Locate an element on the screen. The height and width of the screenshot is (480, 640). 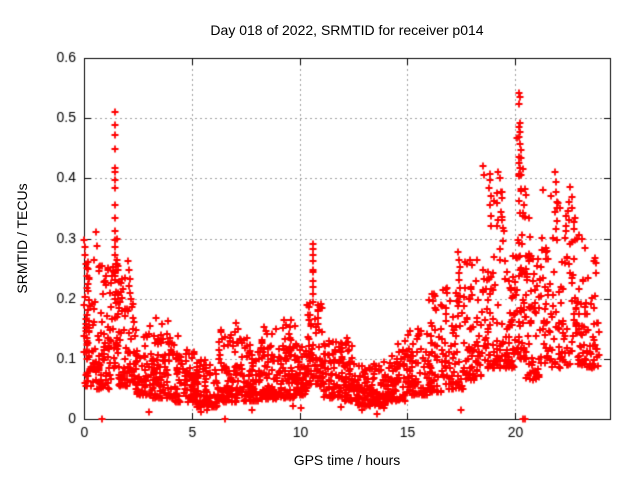
x-axis-label: GPS time / hours is located at coordinates (347, 460).